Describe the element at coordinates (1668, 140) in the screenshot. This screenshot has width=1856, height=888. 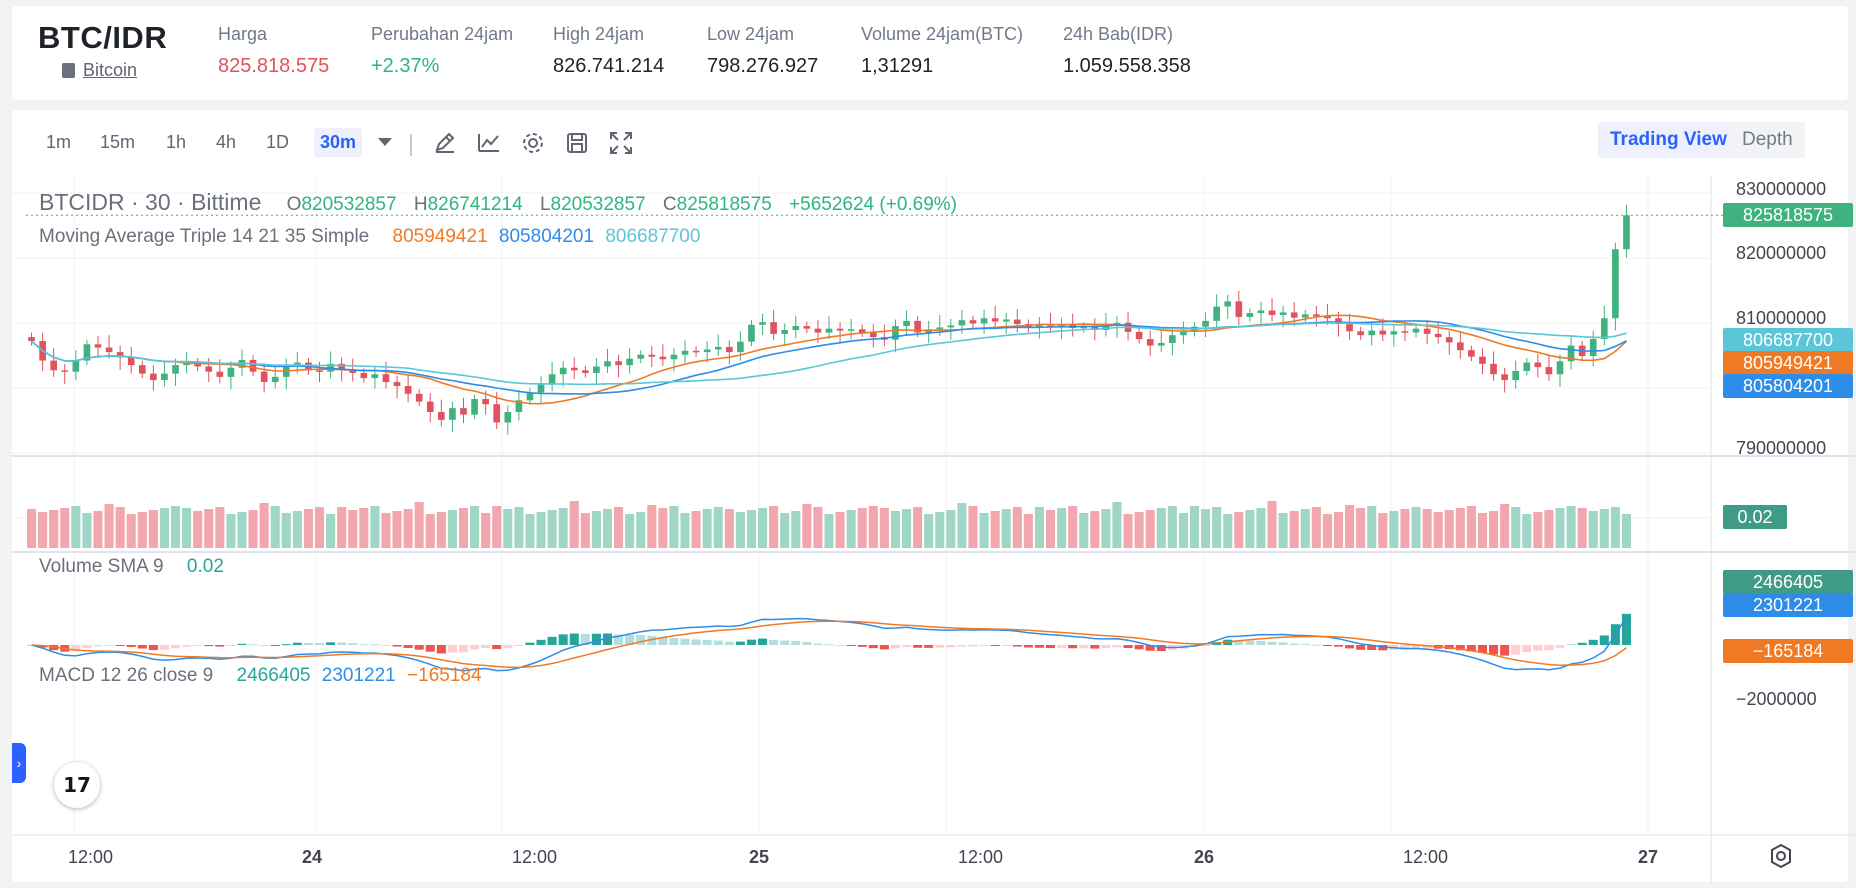
I see `tab-trading-view: Trading View` at that location.